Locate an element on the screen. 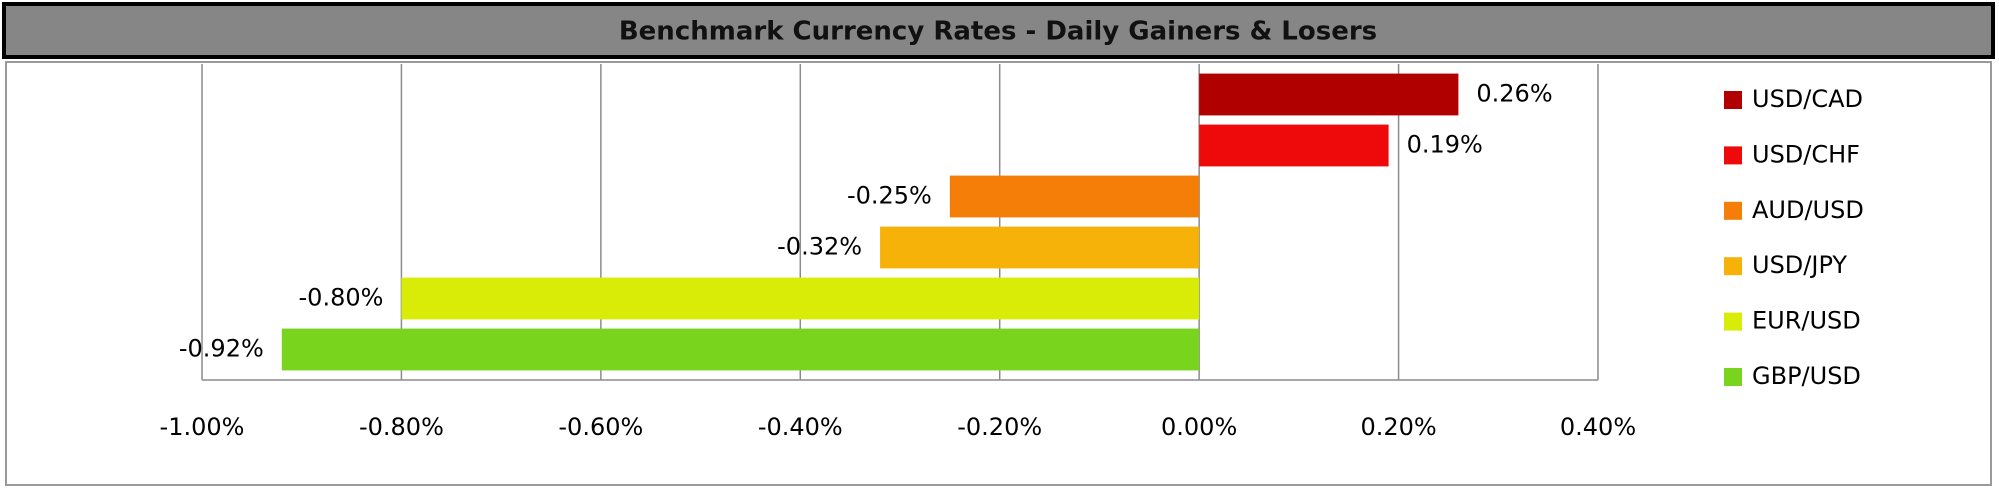 The width and height of the screenshot is (1999, 491). legend-label: GBP/USD is located at coordinates (1806, 376).